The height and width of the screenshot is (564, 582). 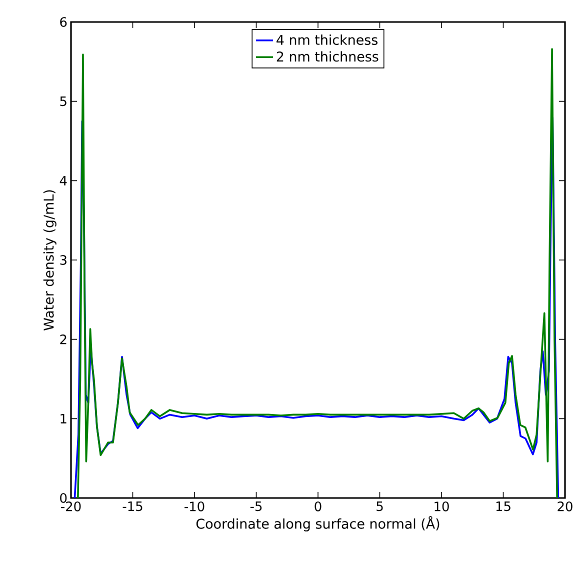 What do you see at coordinates (379, 507) in the screenshot?
I see `x-tick-label: 5` at bounding box center [379, 507].